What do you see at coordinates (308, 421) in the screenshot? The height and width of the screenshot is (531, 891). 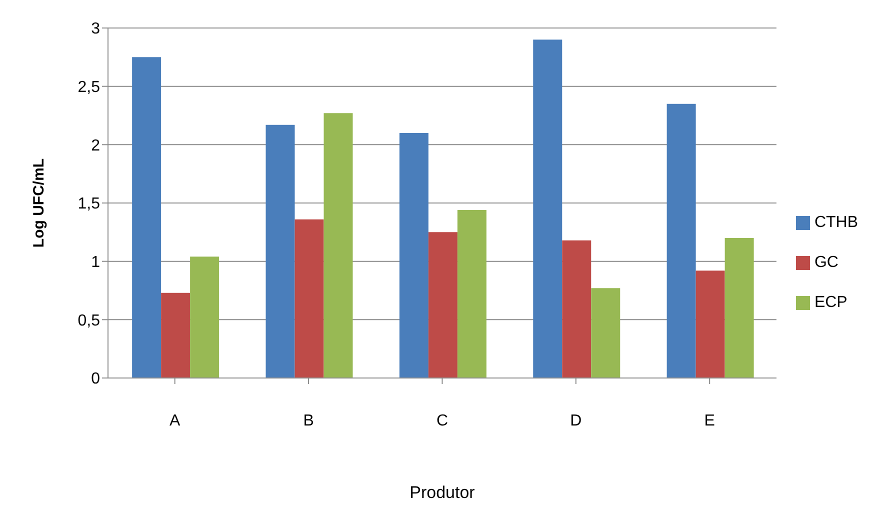 I see `x-tick-label: B` at bounding box center [308, 421].